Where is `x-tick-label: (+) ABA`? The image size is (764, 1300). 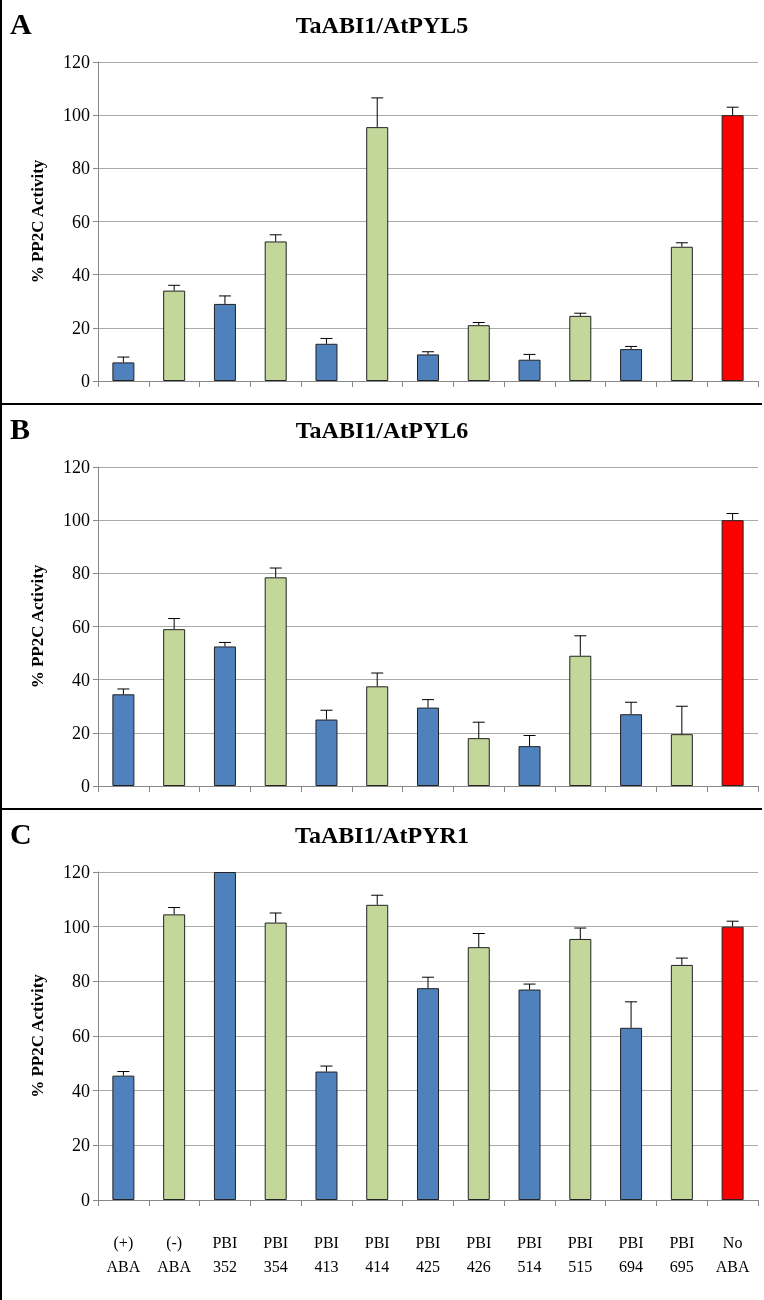 x-tick-label: (+) ABA is located at coordinates (123, 1254).